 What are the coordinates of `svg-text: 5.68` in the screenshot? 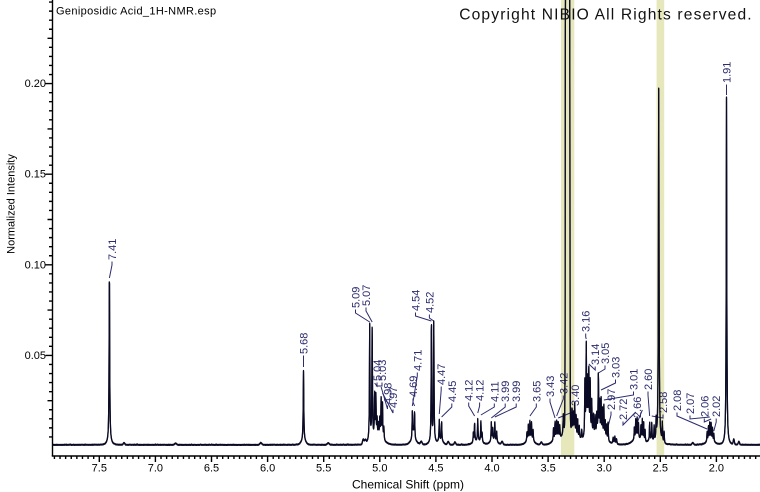 It's located at (305, 343).